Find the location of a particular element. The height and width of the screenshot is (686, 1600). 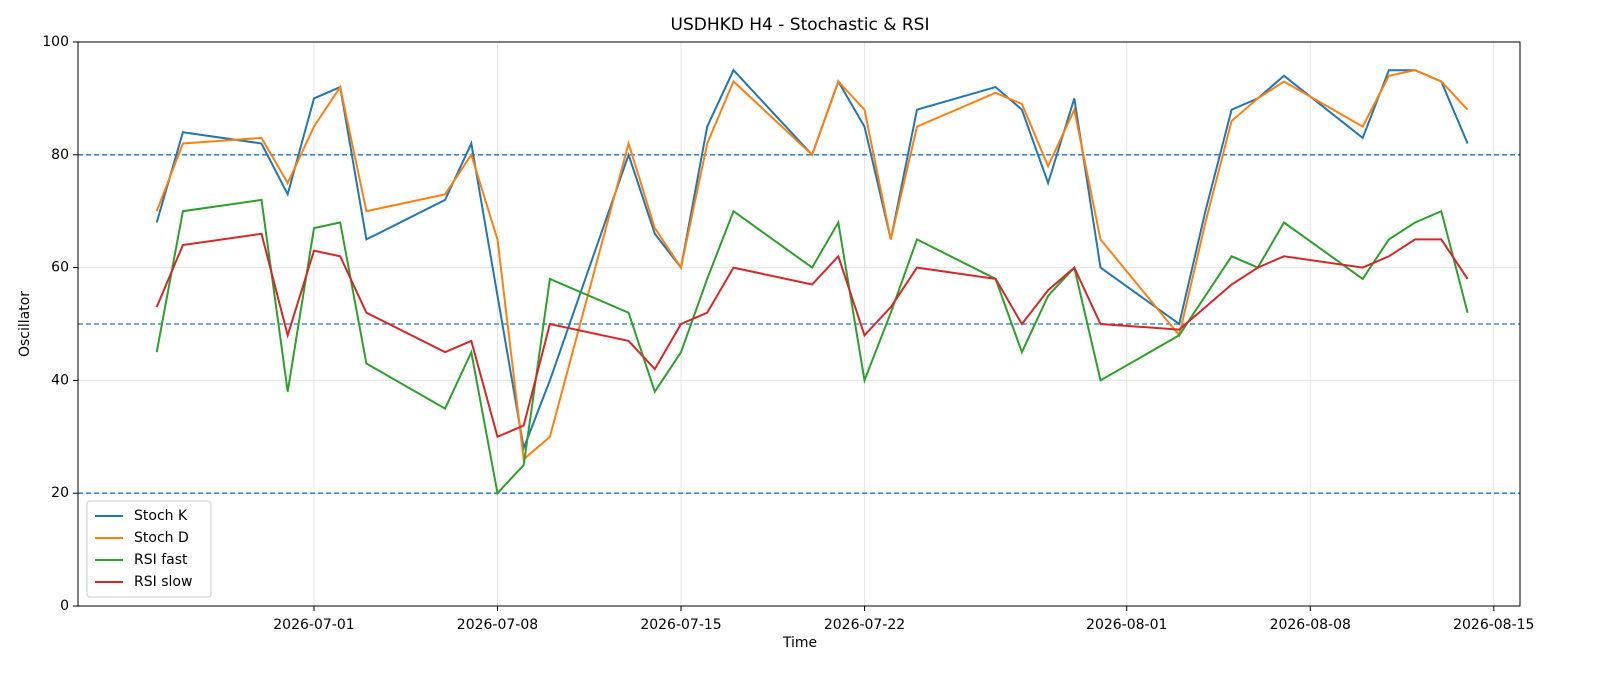

x-tick-label: 2026-07-22 is located at coordinates (864, 625).